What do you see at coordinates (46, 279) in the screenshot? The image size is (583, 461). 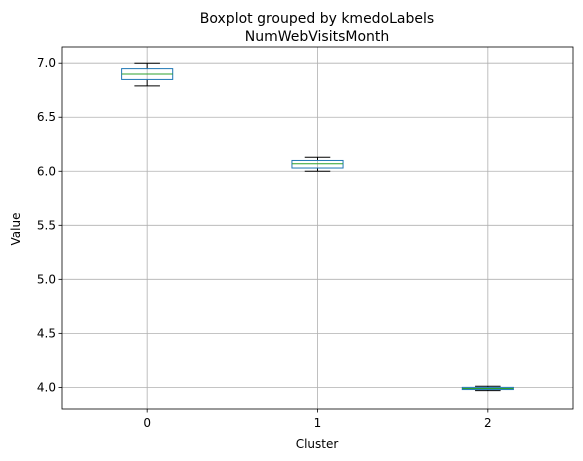 I see `y-tick-label: 5.0` at bounding box center [46, 279].